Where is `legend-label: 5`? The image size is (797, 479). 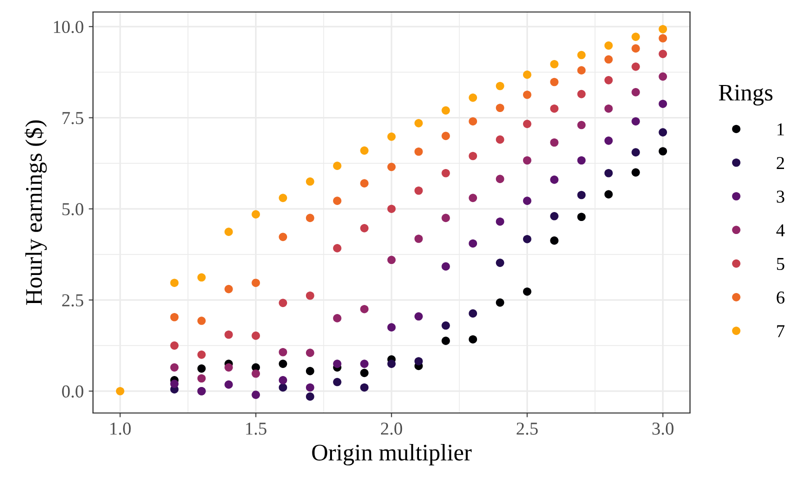 legend-label: 5 is located at coordinates (780, 264).